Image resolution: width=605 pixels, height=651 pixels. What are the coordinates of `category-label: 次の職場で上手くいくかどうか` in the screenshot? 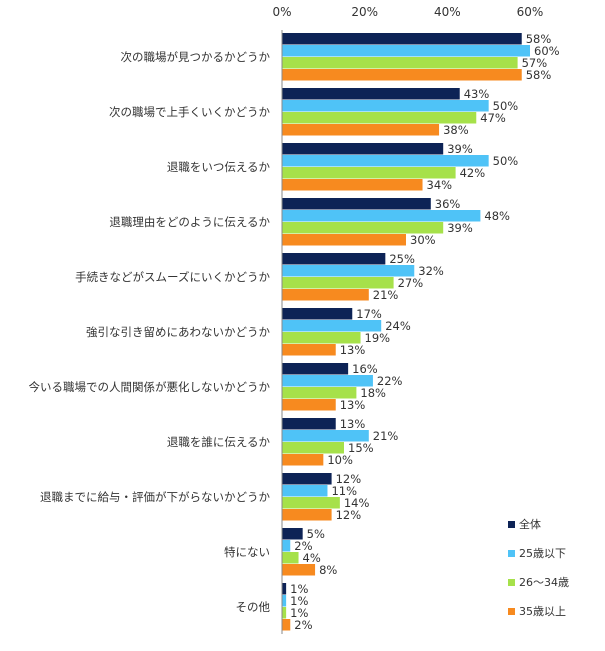 It's located at (189, 112).